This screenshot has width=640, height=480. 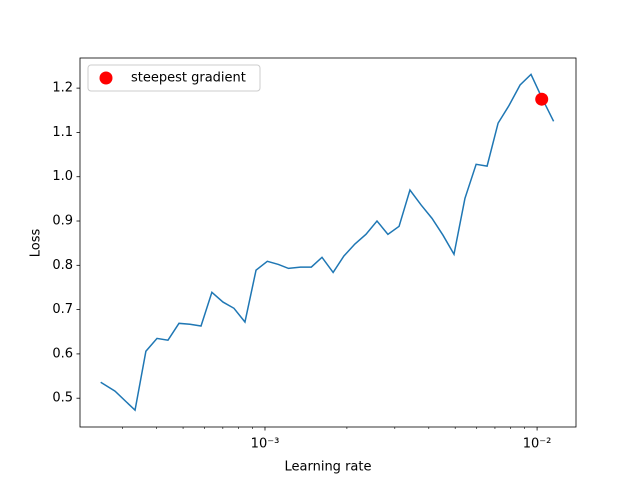 I want to click on y-tick-label: 0.8, so click(x=62, y=265).